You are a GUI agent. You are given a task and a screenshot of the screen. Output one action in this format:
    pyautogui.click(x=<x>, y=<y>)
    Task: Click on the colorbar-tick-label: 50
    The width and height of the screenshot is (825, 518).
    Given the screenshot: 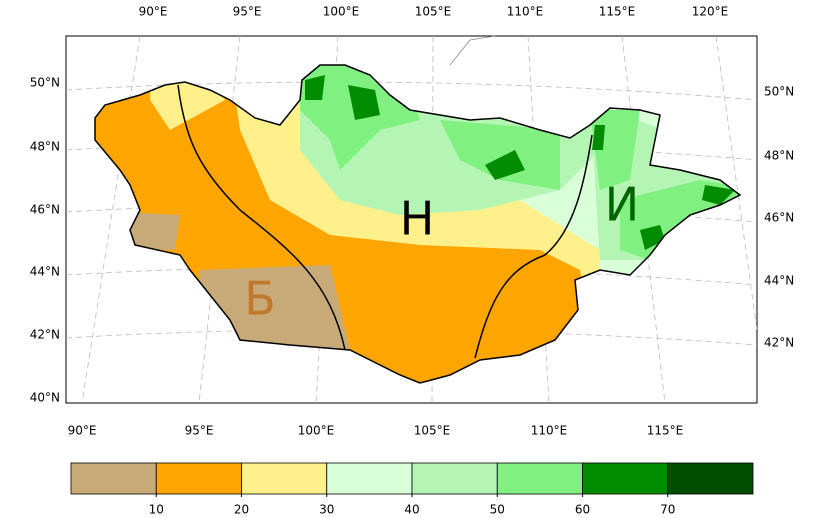 What is the action you would take?
    pyautogui.click(x=497, y=510)
    